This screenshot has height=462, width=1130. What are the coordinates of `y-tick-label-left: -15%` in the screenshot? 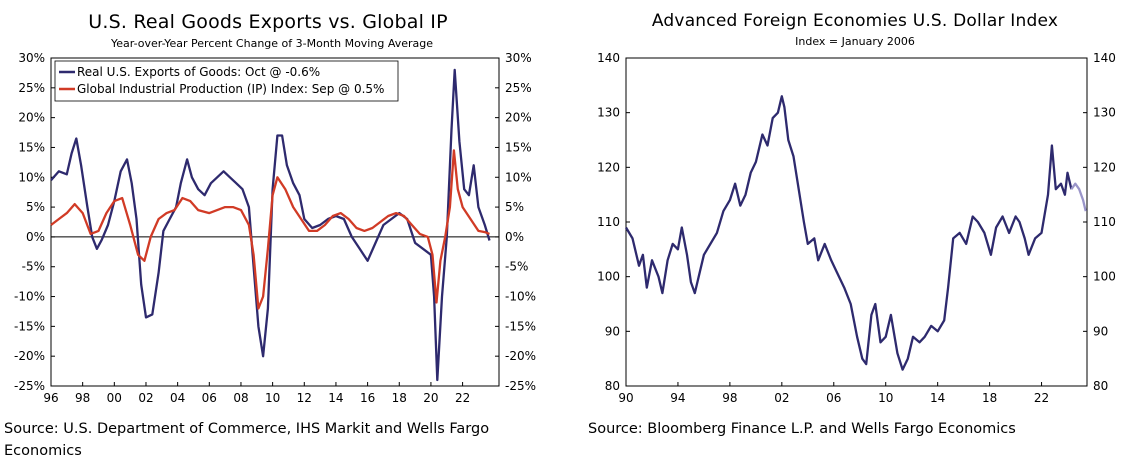 It's located at (29, 326).